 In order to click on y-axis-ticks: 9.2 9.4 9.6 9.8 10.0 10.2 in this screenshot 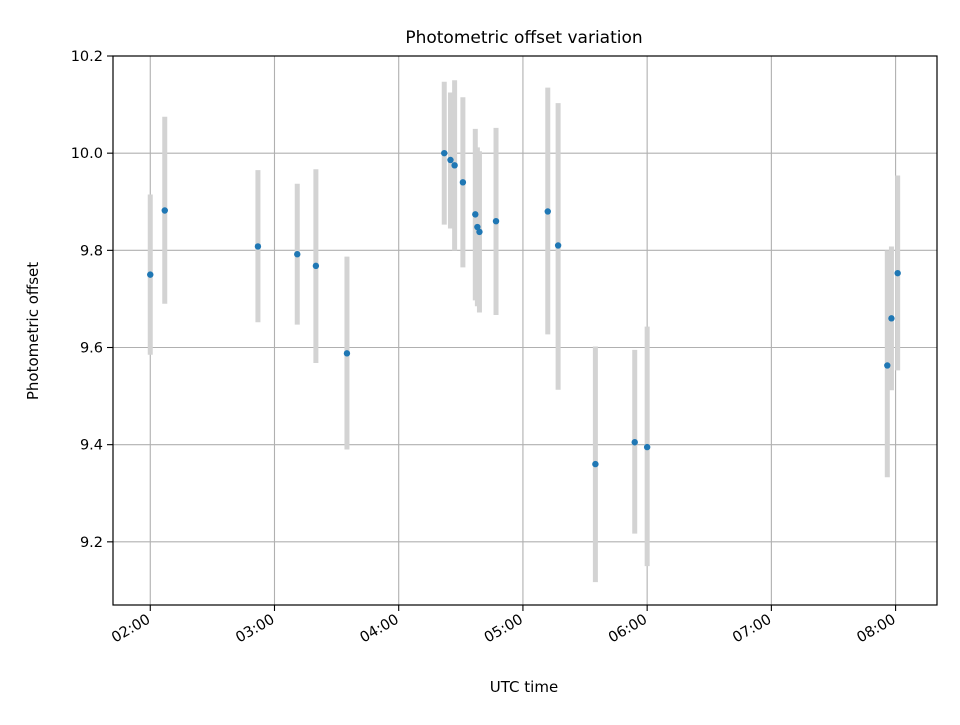, I will do `click(92, 300)`.